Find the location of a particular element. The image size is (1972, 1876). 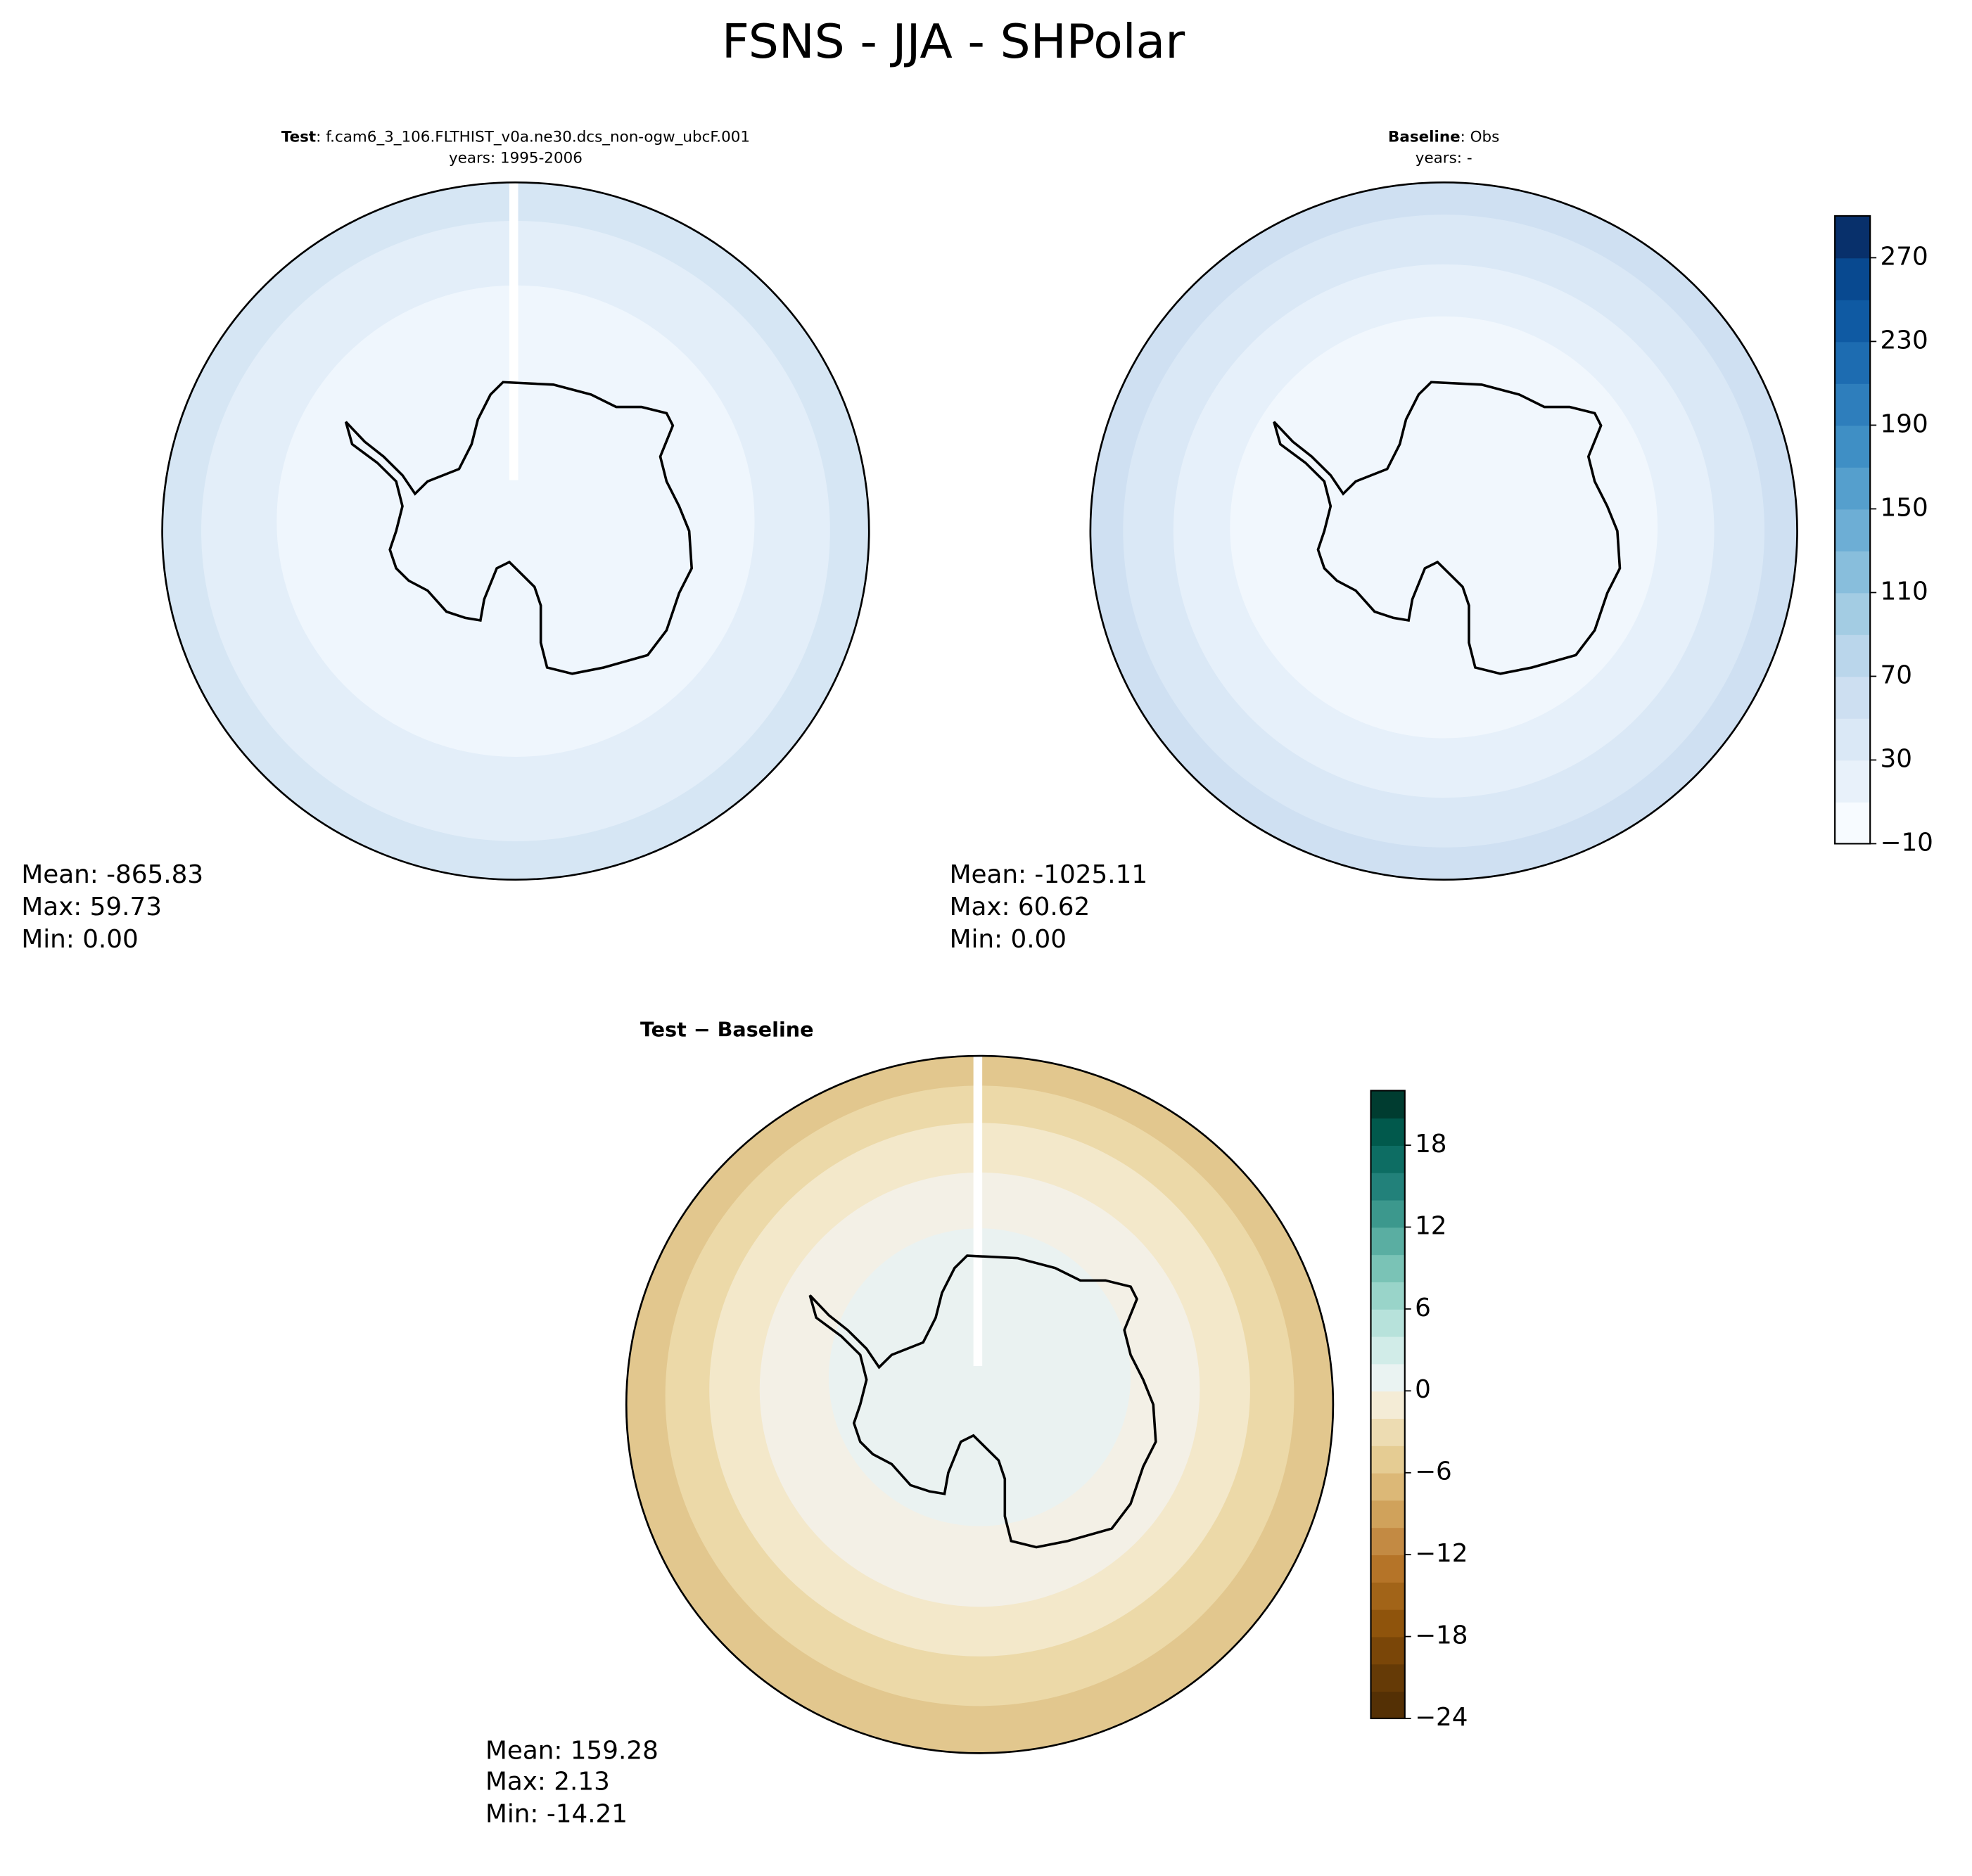

colorbar-tick-label: 110 is located at coordinates (1905, 592).